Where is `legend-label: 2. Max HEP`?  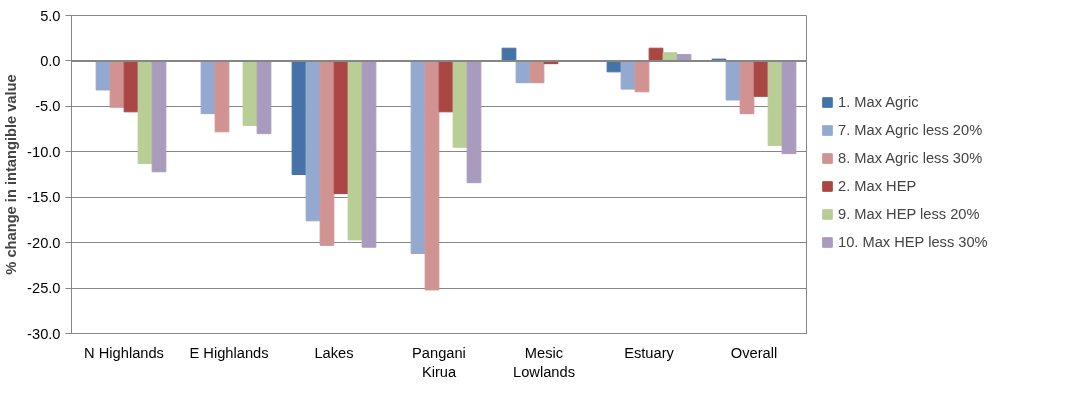 legend-label: 2. Max HEP is located at coordinates (877, 186).